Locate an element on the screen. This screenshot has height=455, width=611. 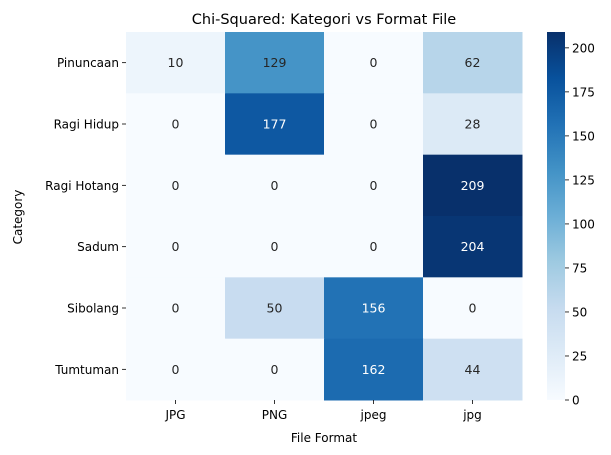
cell-value-label: 44 is located at coordinates (473, 369).